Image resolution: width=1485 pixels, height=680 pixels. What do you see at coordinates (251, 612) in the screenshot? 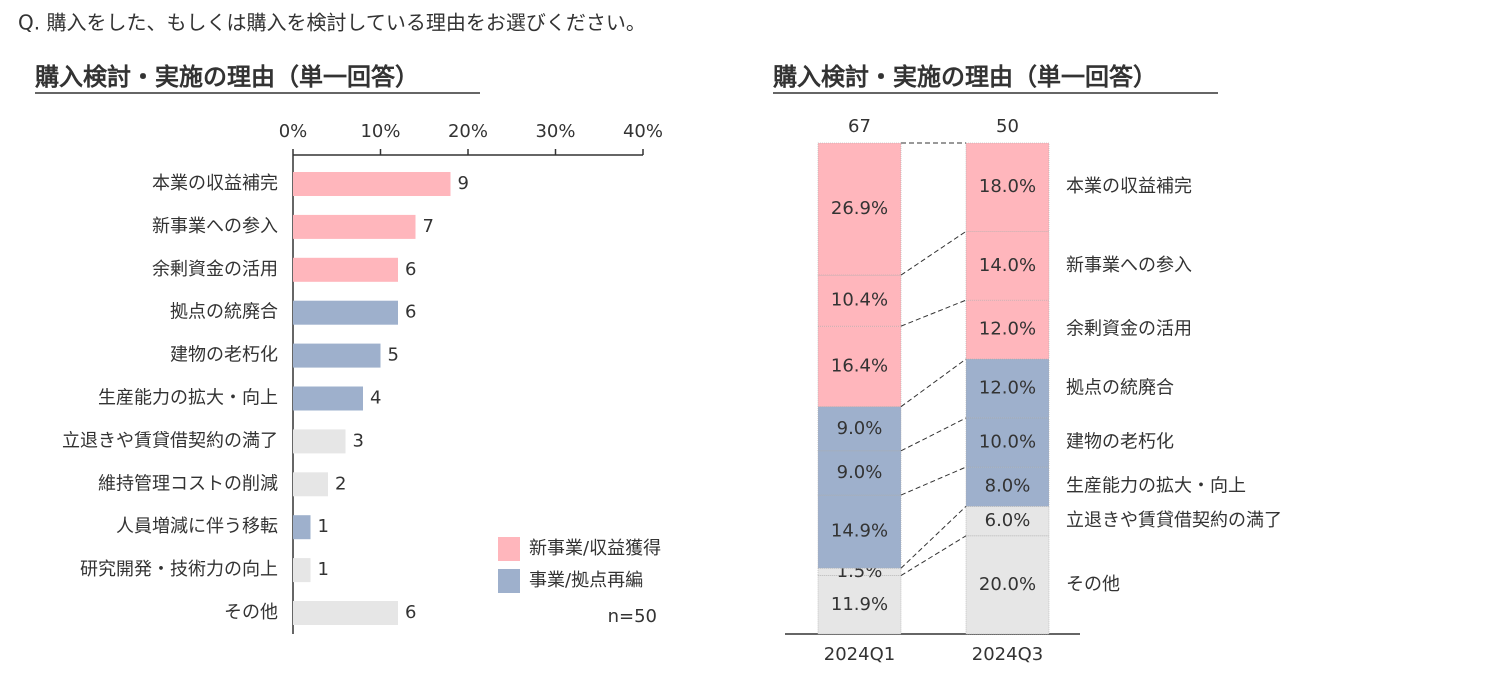
I see `category-label: その他` at bounding box center [251, 612].